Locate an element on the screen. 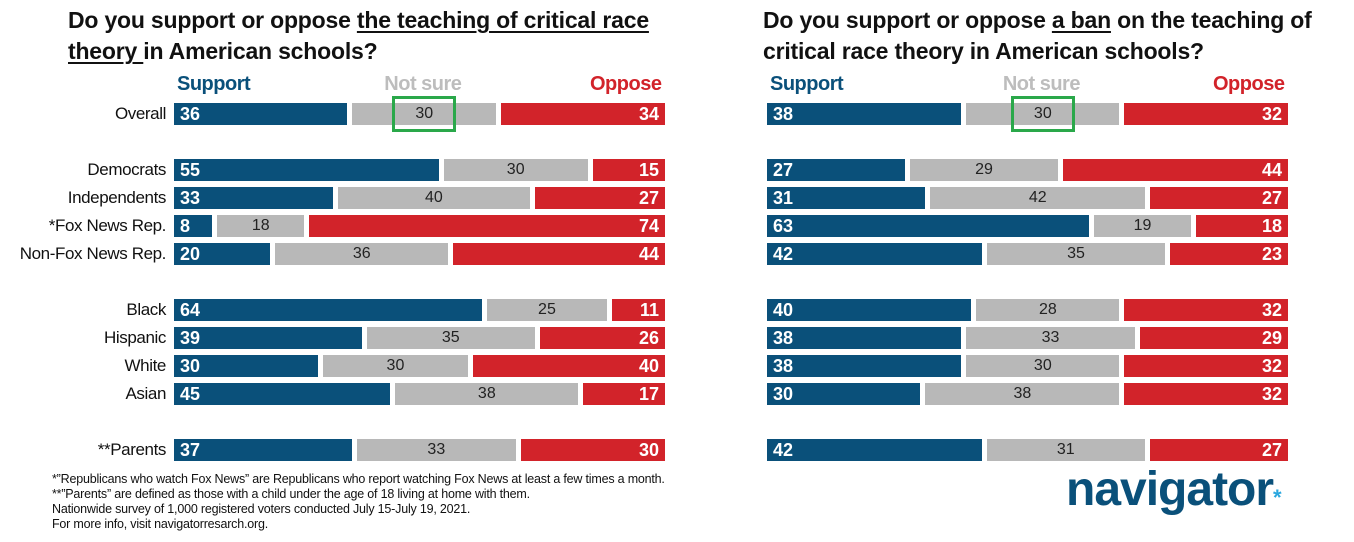 The height and width of the screenshot is (542, 1354). oppose-bar: 15 is located at coordinates (628, 170).